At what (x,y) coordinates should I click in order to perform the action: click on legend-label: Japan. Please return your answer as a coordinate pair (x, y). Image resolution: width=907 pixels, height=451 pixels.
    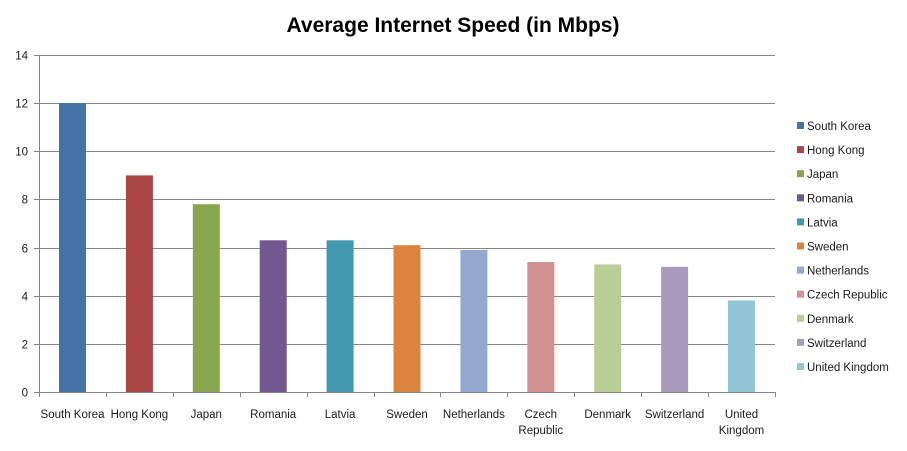
    Looking at the image, I should click on (822, 175).